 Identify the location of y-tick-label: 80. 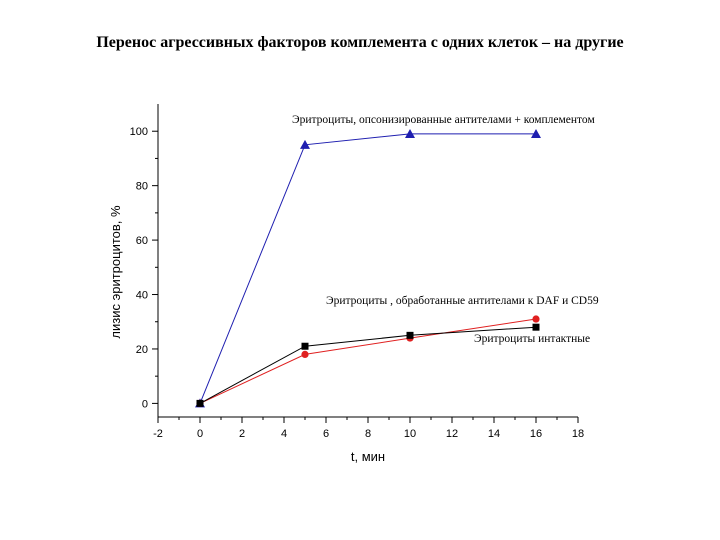
(142, 187).